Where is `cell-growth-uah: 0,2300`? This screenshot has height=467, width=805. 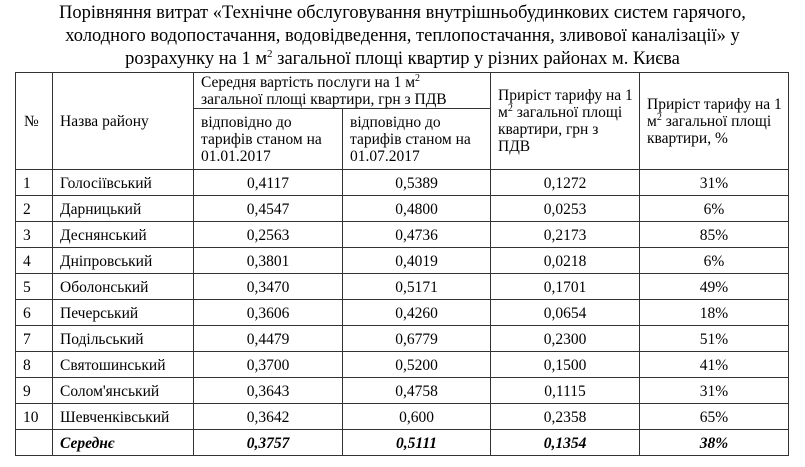 cell-growth-uah: 0,2300 is located at coordinates (565, 338).